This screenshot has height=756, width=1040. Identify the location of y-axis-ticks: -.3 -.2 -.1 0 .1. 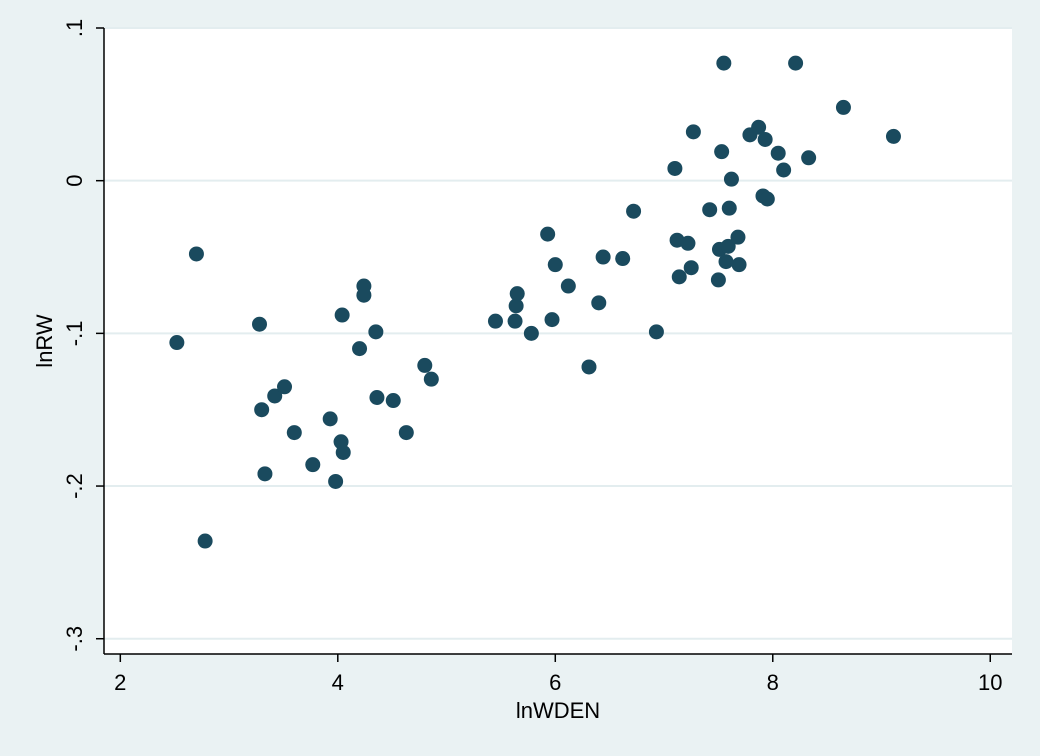
(83, 335).